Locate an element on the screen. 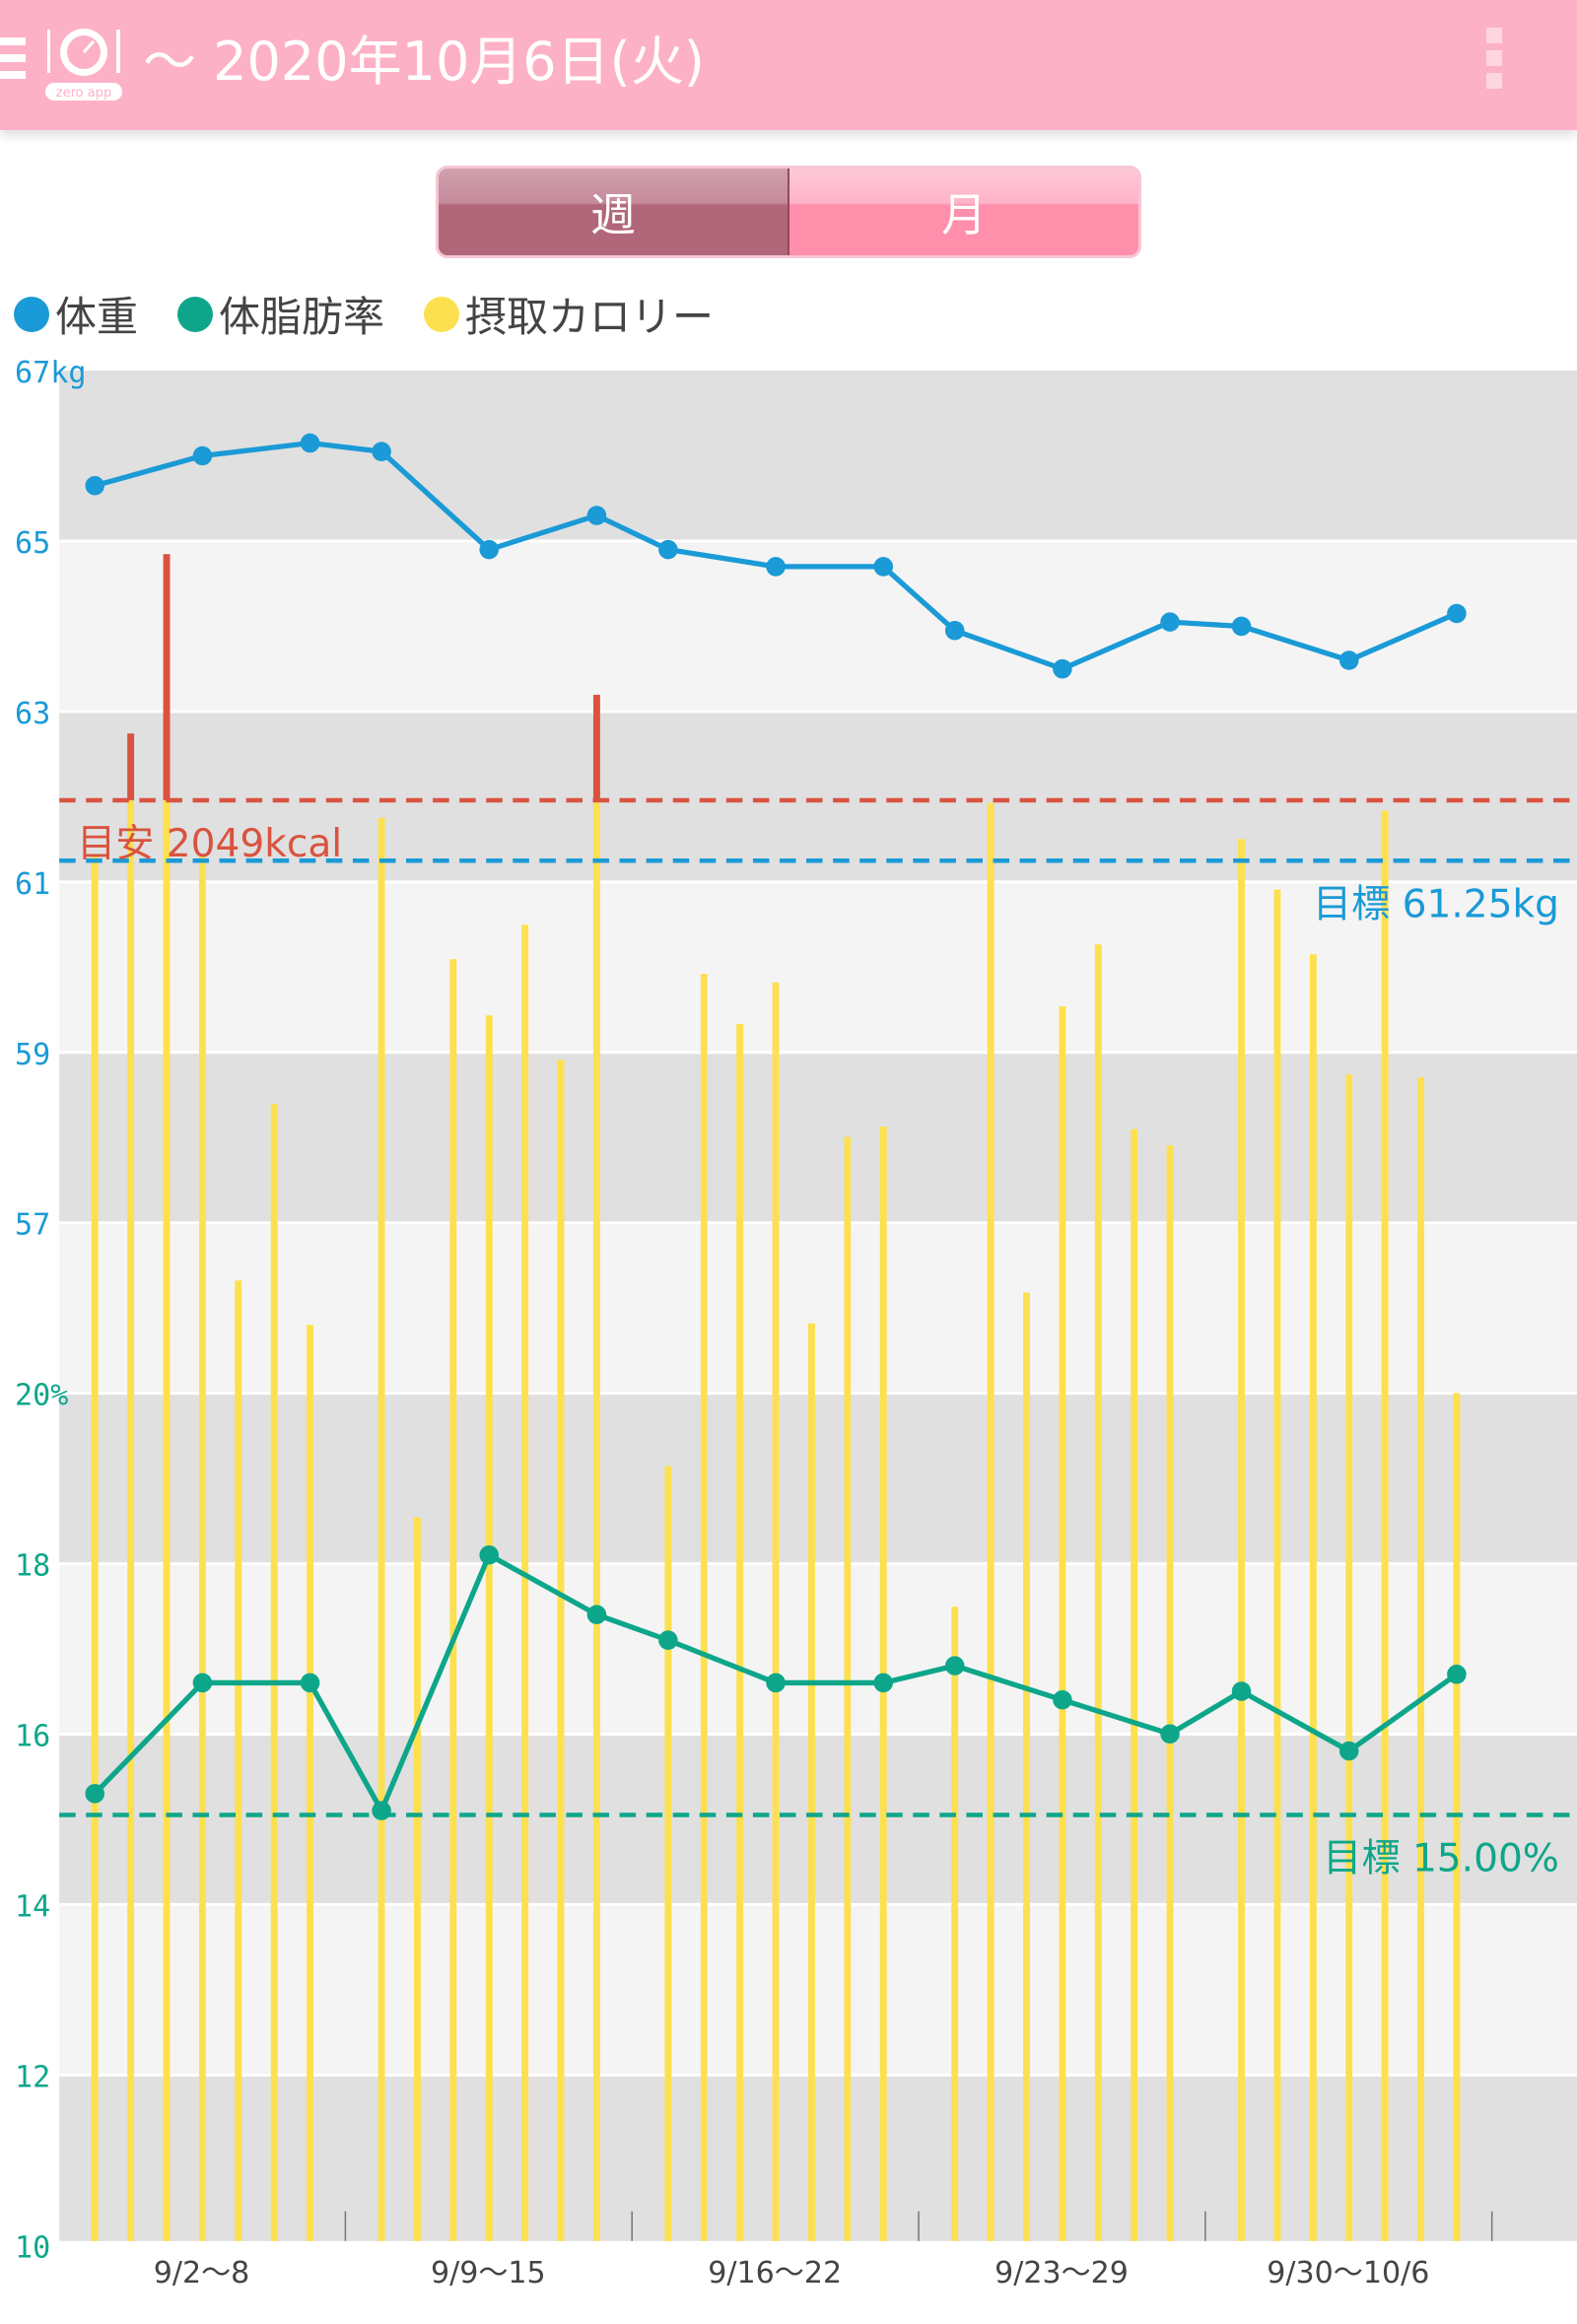 This screenshot has height=2324, width=1577. weight-dot-icon is located at coordinates (31, 314).